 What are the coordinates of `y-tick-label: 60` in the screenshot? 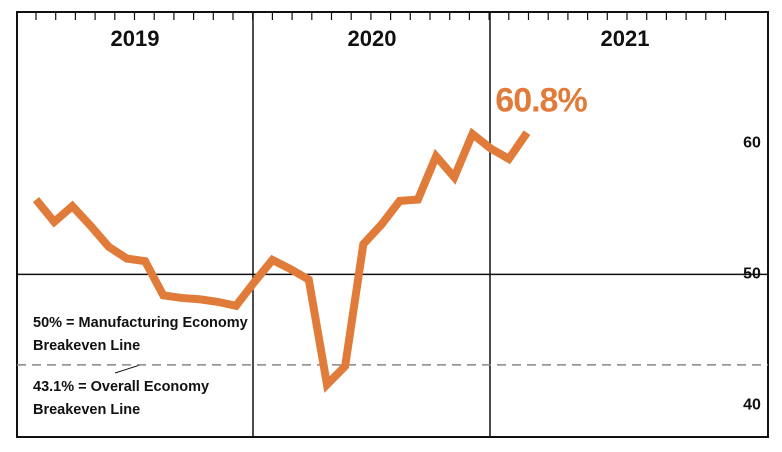 It's located at (752, 142).